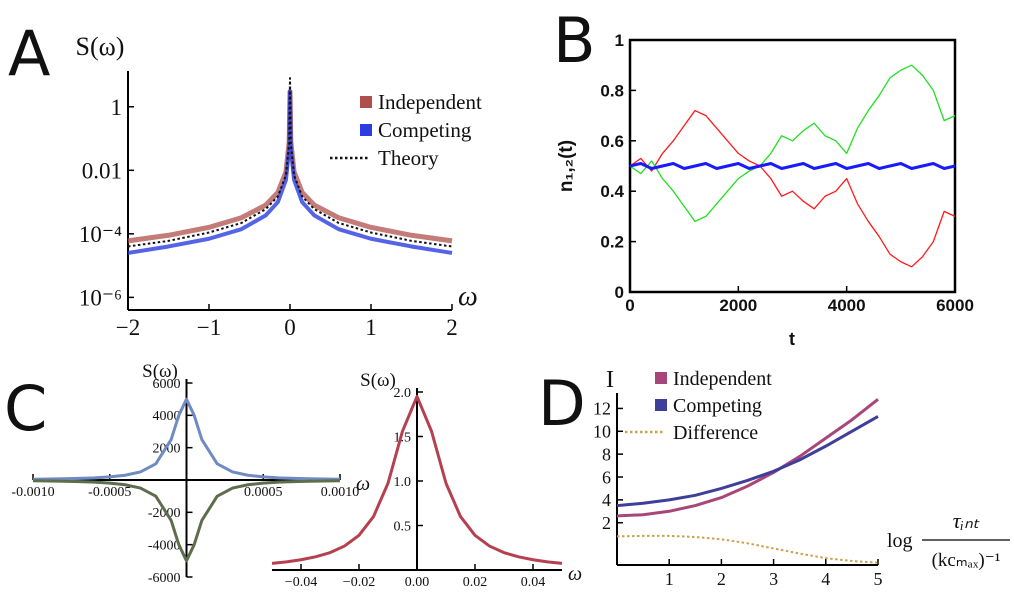 The height and width of the screenshot is (593, 1014). Describe the element at coordinates (25, 408) in the screenshot. I see `panel-label: C` at that location.